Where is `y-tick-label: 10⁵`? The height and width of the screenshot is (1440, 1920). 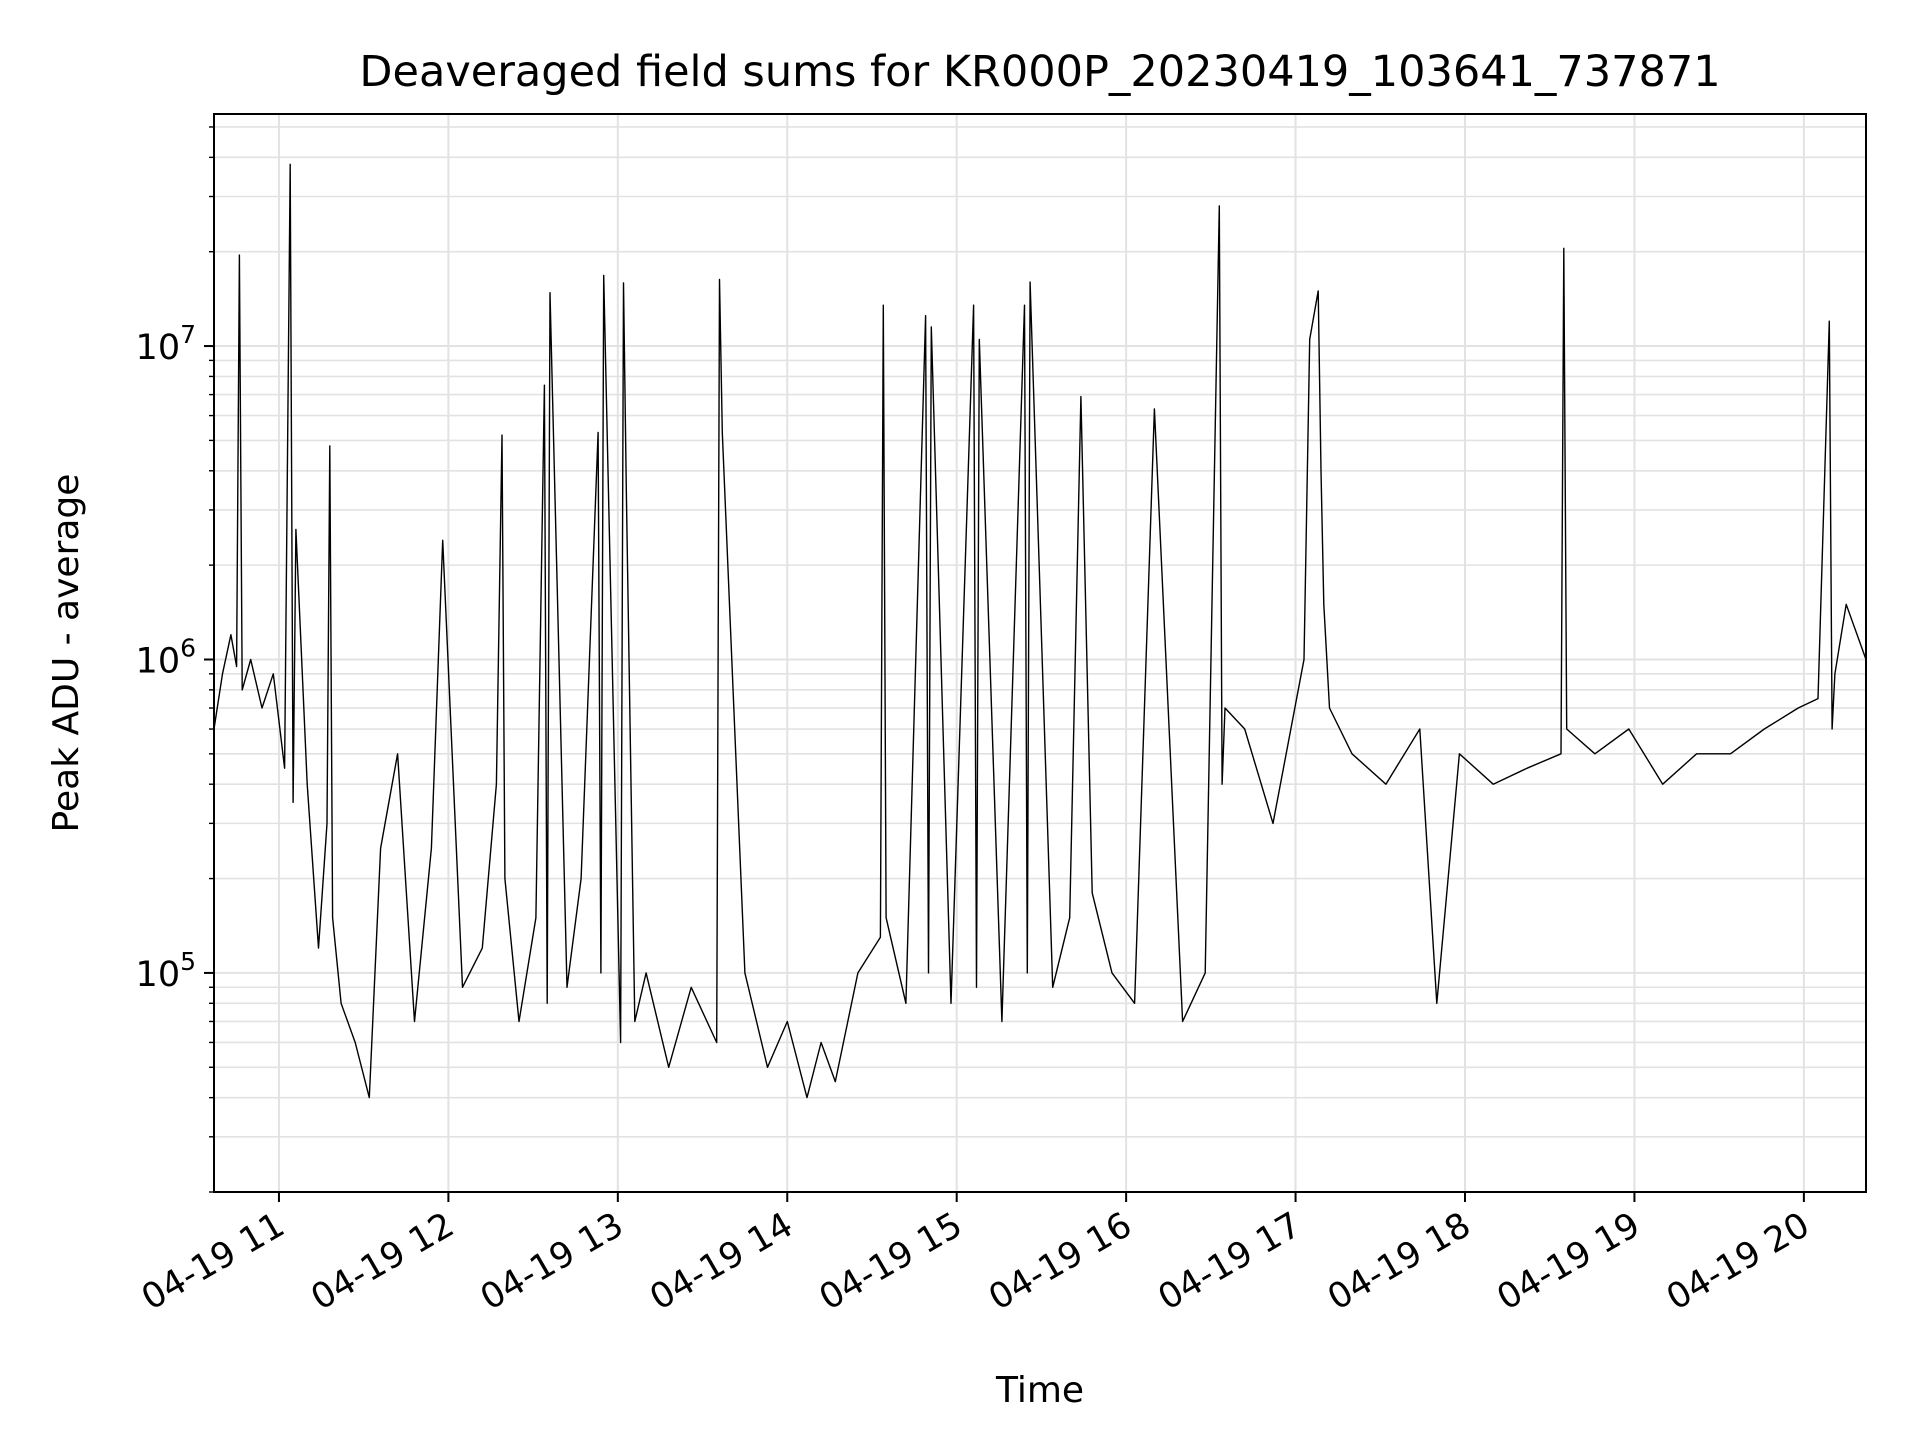
y-tick-label: 10⁵ is located at coordinates (166, 971).